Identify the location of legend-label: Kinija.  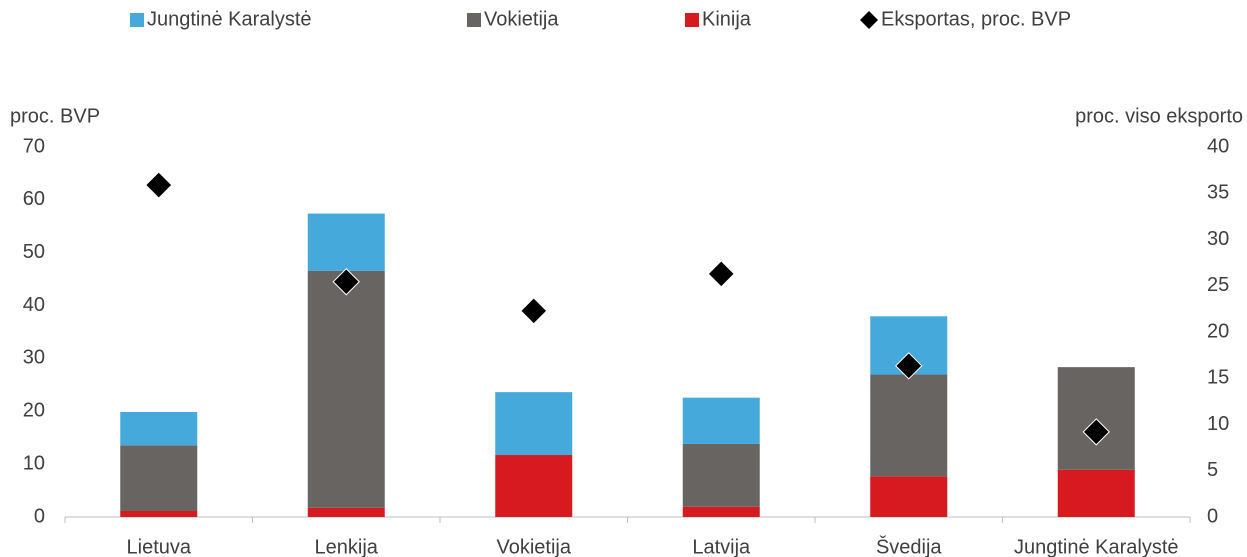
(727, 19).